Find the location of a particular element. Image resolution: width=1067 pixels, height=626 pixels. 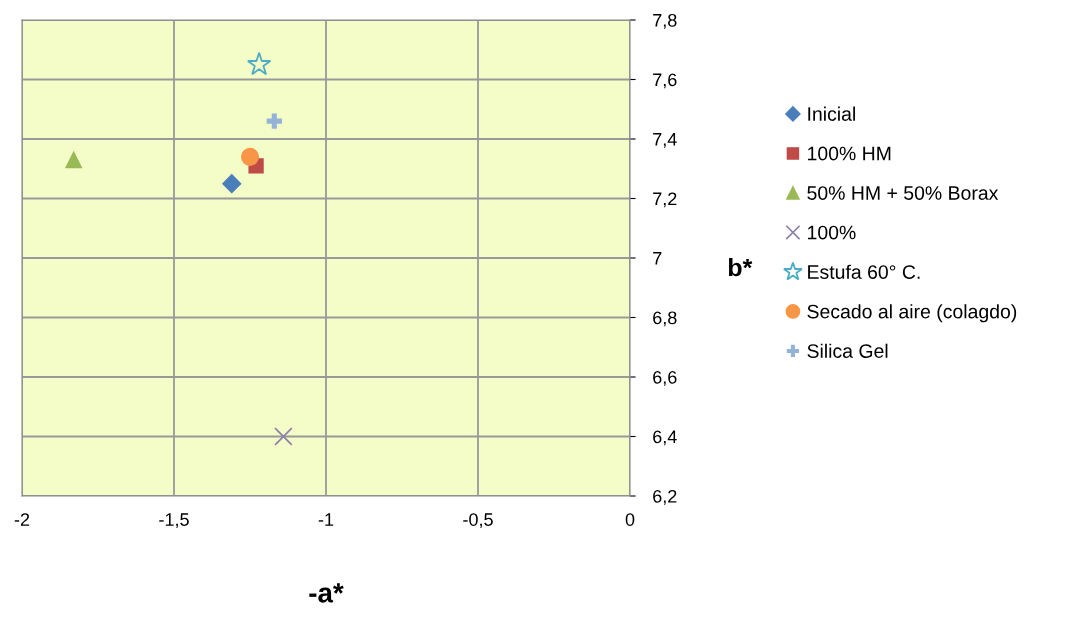

x-tick-label: -1,5 is located at coordinates (174, 521).